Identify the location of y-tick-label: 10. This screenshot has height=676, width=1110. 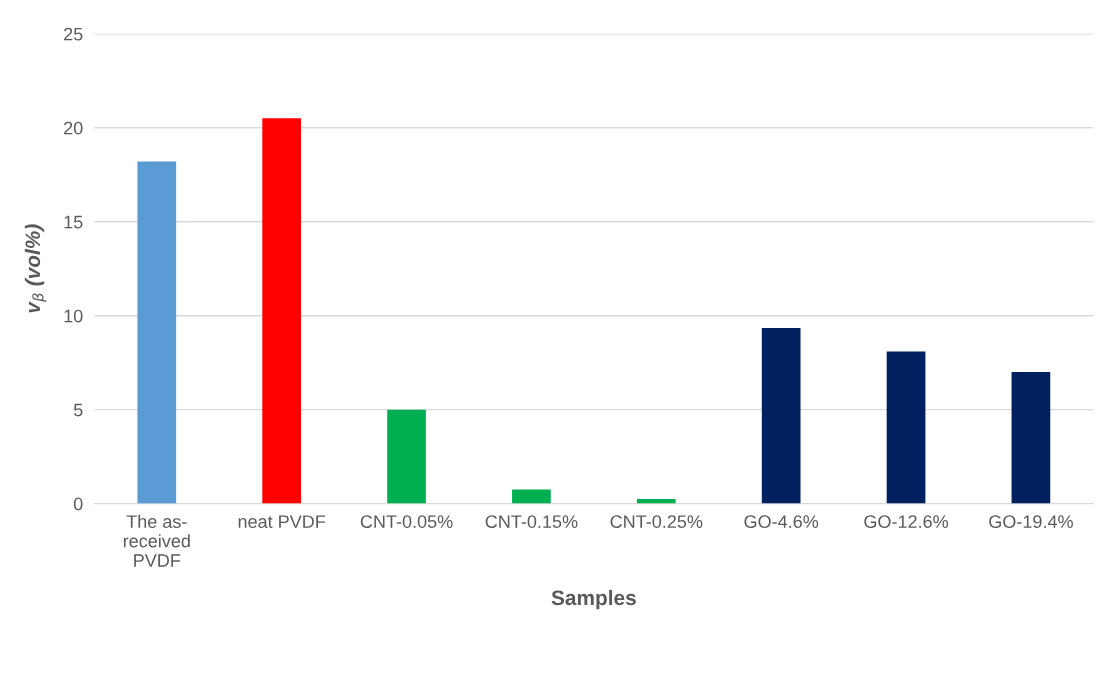
(73, 316).